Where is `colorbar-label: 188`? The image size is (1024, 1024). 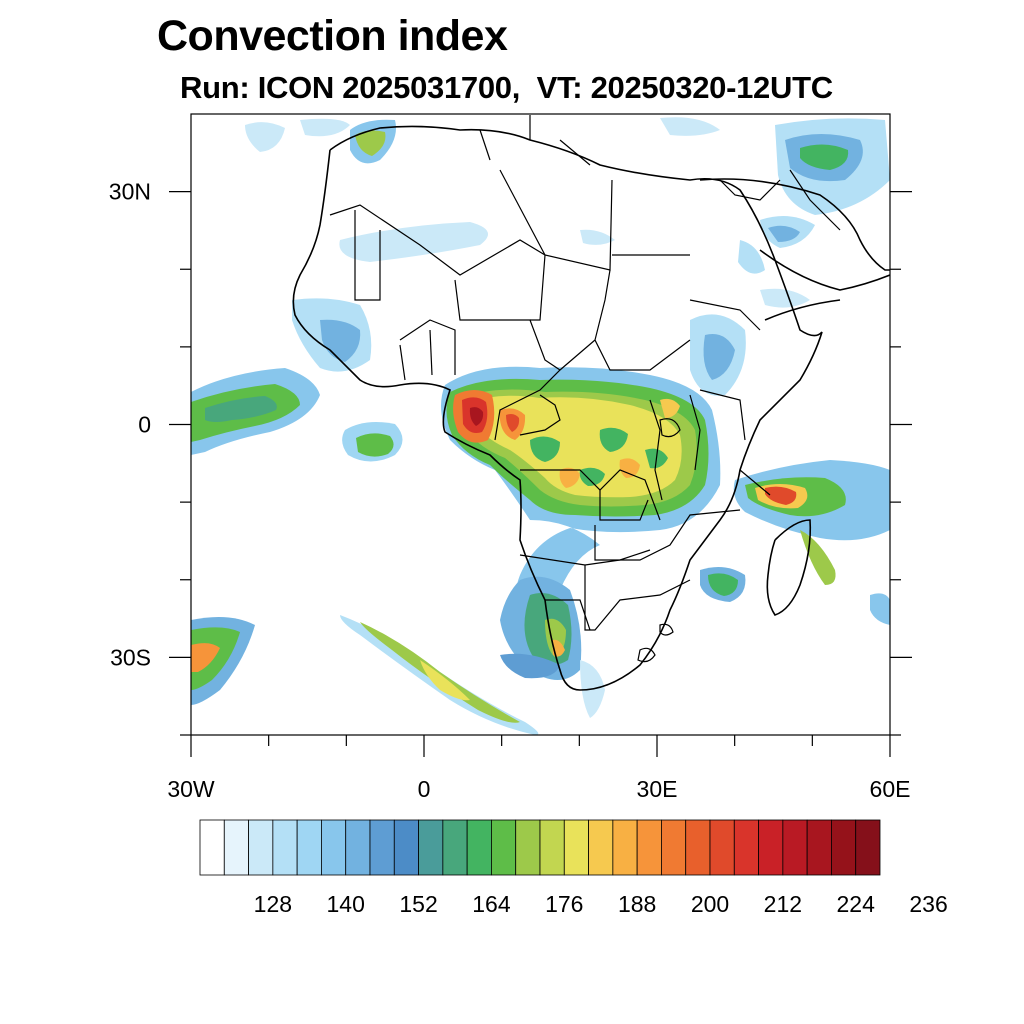
colorbar-label: 188 is located at coordinates (637, 904).